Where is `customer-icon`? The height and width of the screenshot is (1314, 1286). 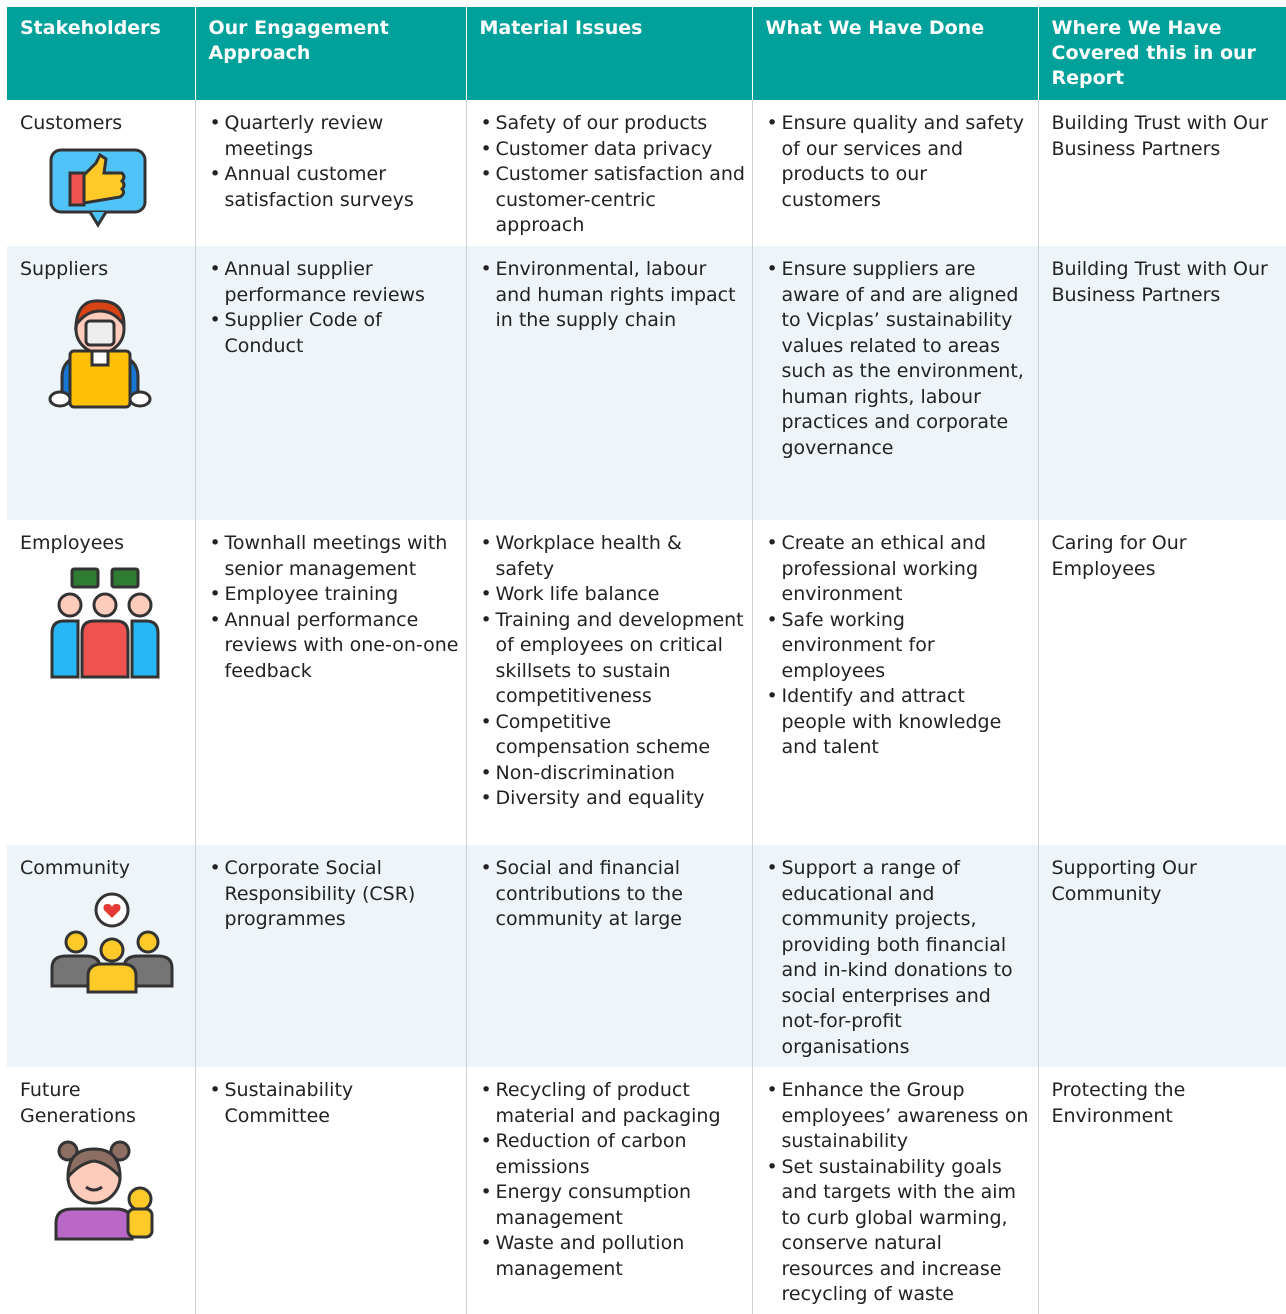 customer-icon is located at coordinates (98, 188).